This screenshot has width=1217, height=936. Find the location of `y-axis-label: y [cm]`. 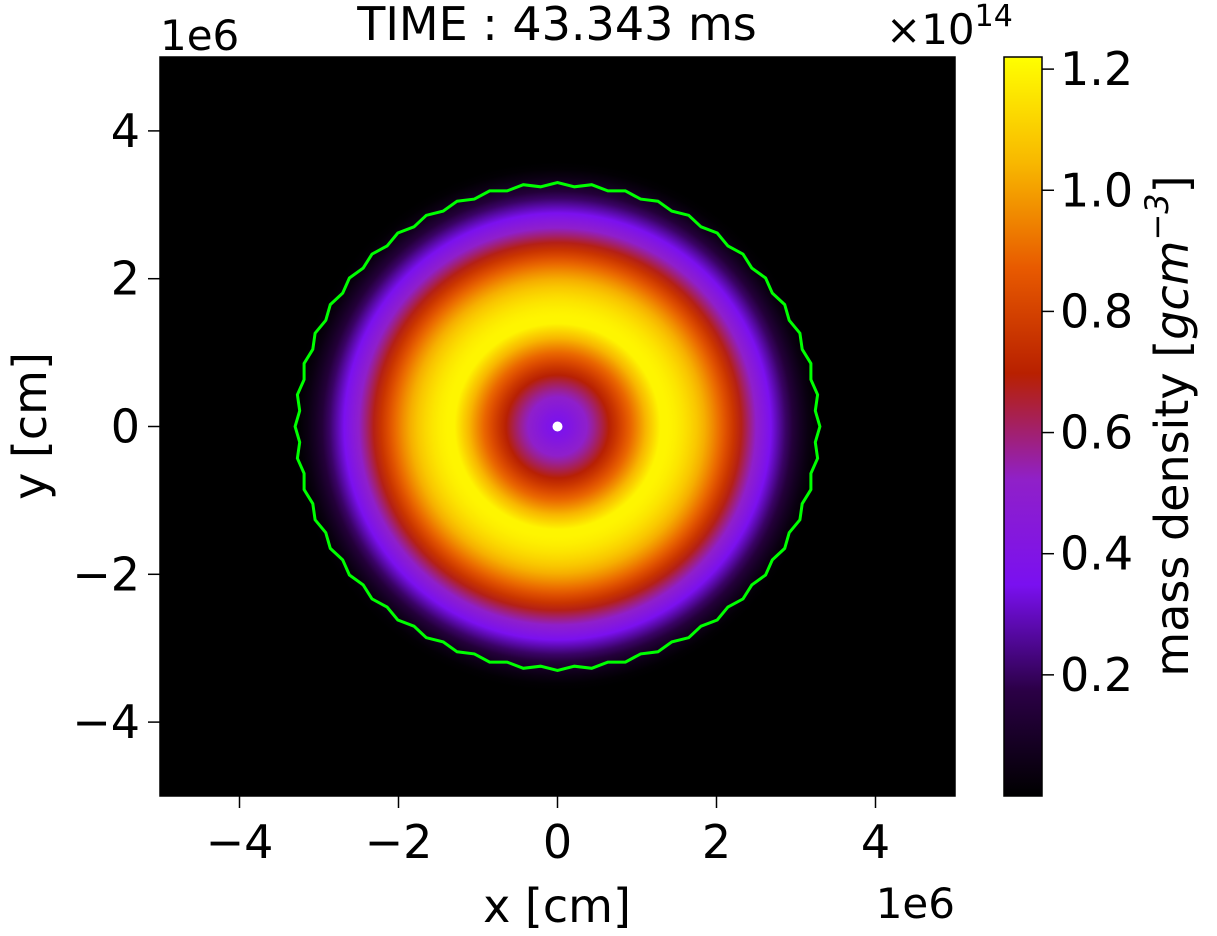

y-axis-label: y [cm] is located at coordinates (30, 426).